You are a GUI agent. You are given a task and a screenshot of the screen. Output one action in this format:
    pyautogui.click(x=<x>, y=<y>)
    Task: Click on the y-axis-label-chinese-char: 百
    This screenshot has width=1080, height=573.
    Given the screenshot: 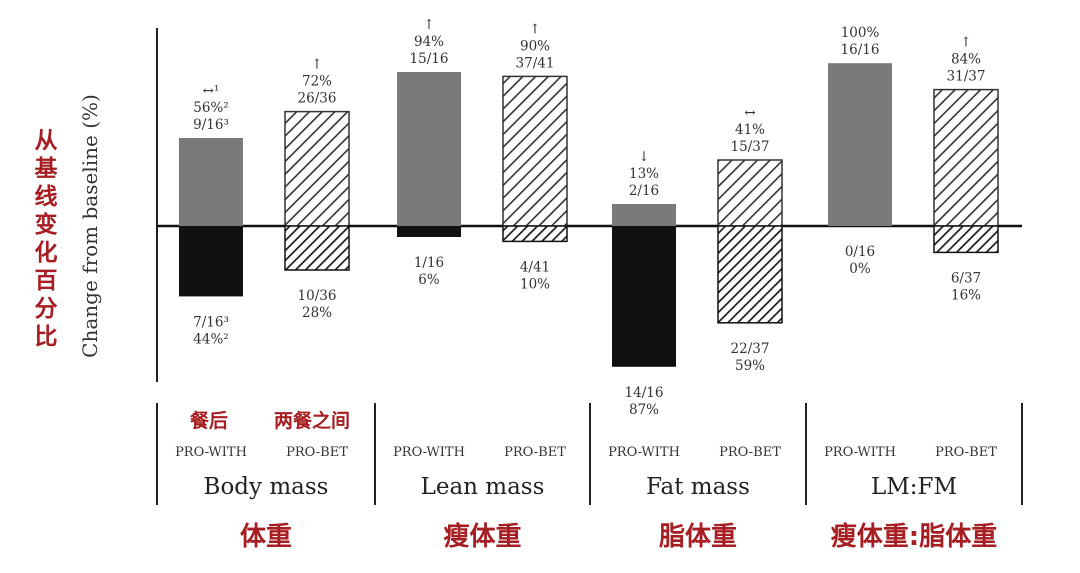 What is the action you would take?
    pyautogui.click(x=46, y=281)
    